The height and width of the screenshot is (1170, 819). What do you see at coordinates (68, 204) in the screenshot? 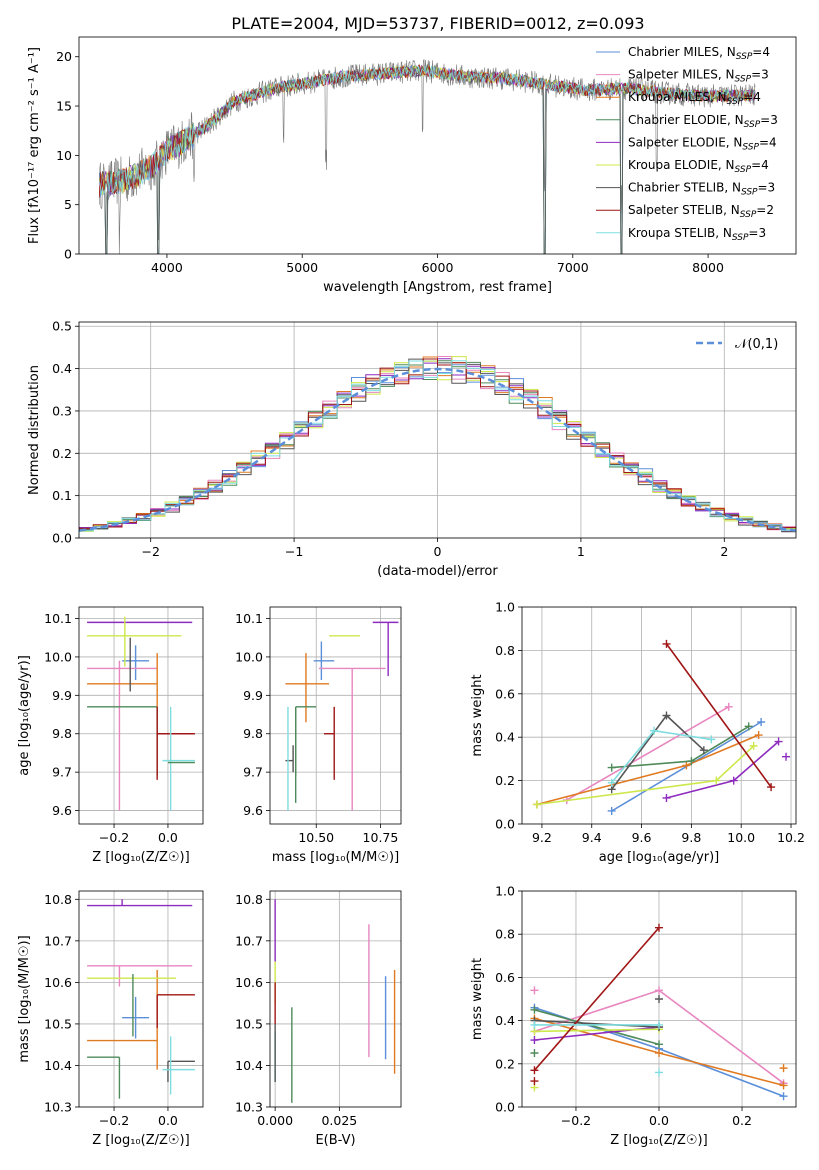
I see `spectrum-ytick-label: 5` at bounding box center [68, 204].